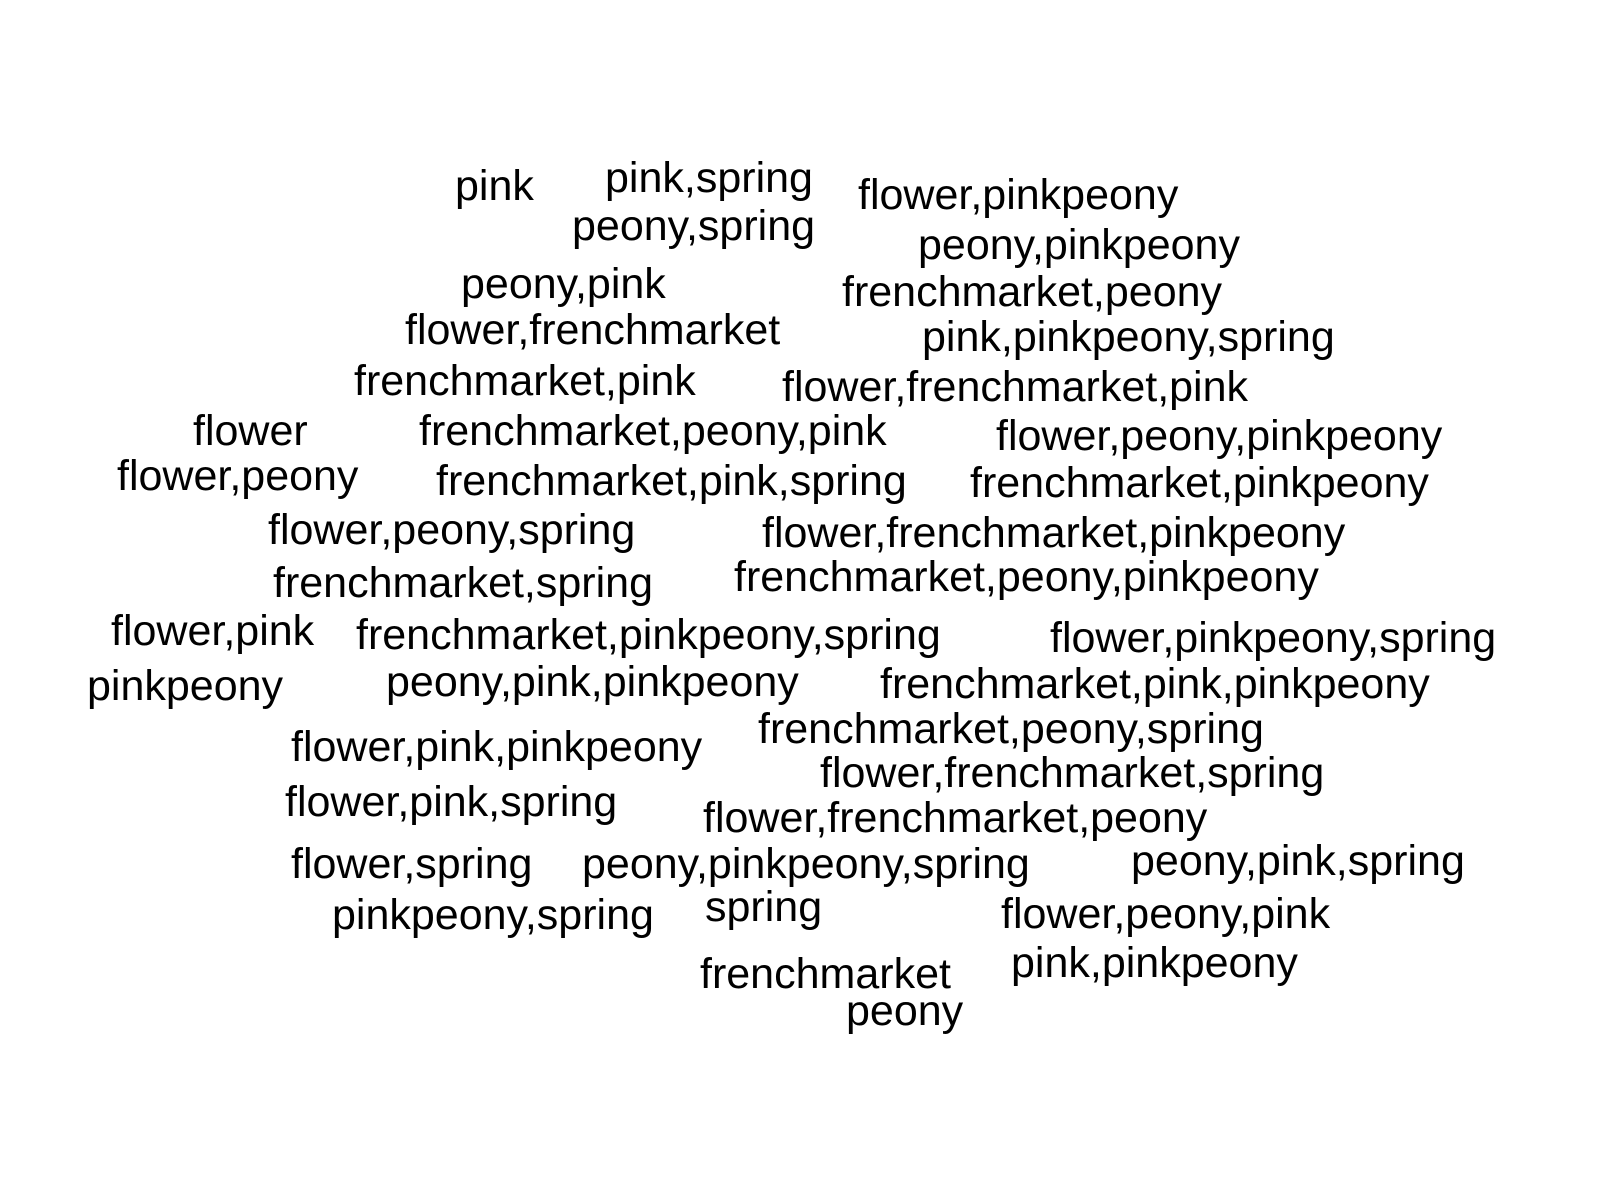 The image size is (1600, 1200). What do you see at coordinates (592, 682) in the screenshot?
I see `word-25: peony,pink,pinkpeony` at bounding box center [592, 682].